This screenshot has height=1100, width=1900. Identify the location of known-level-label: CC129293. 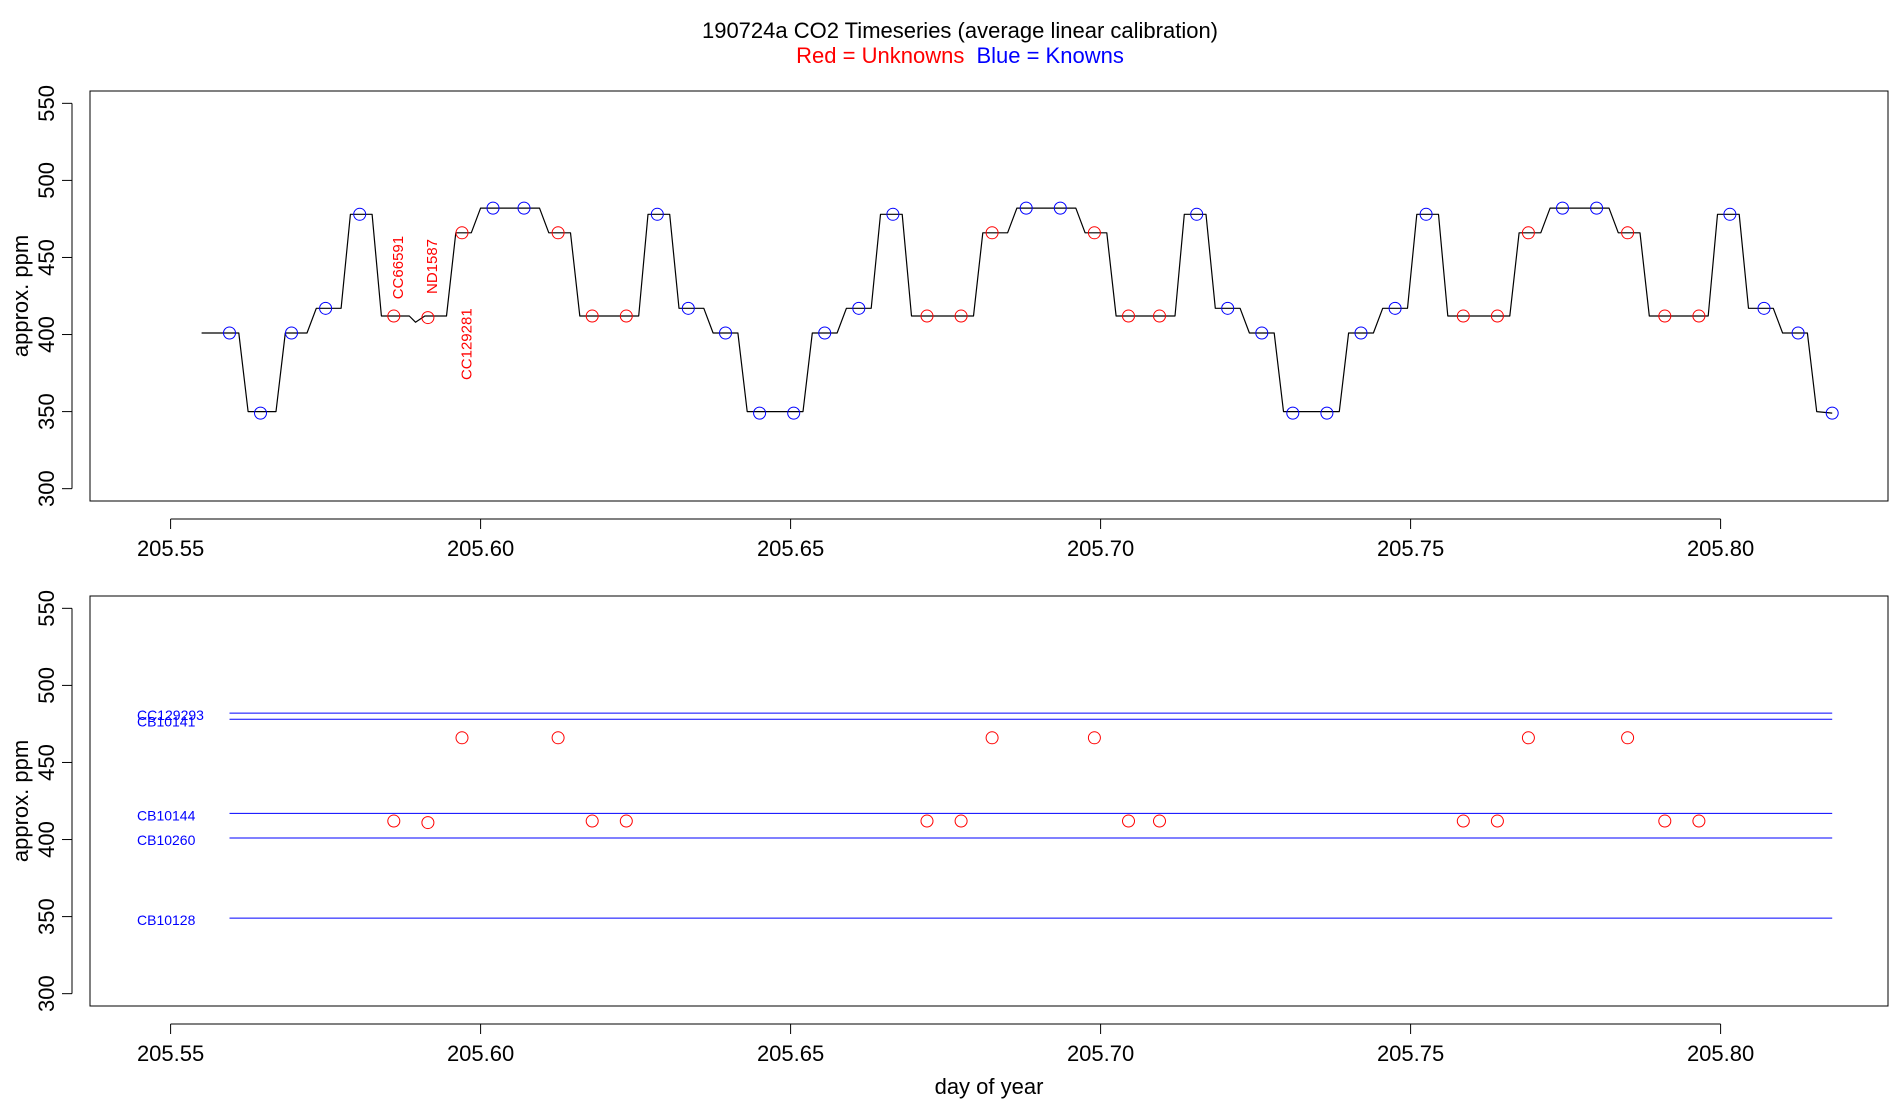
(170, 715).